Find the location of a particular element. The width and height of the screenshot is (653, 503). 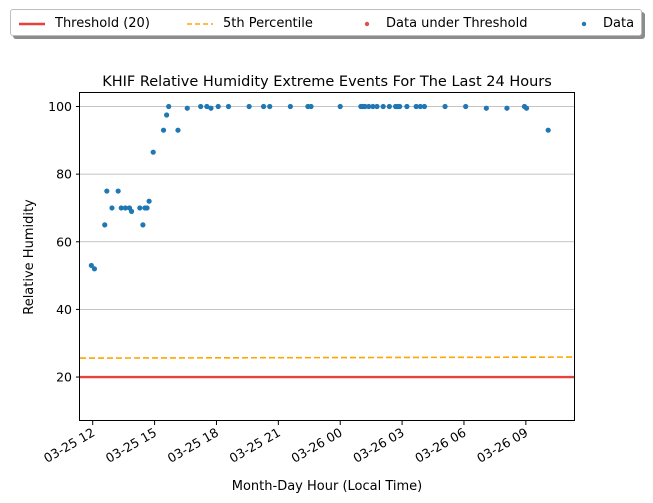

legend-item-under-threshold: Data under Threshold is located at coordinates (440, 23).